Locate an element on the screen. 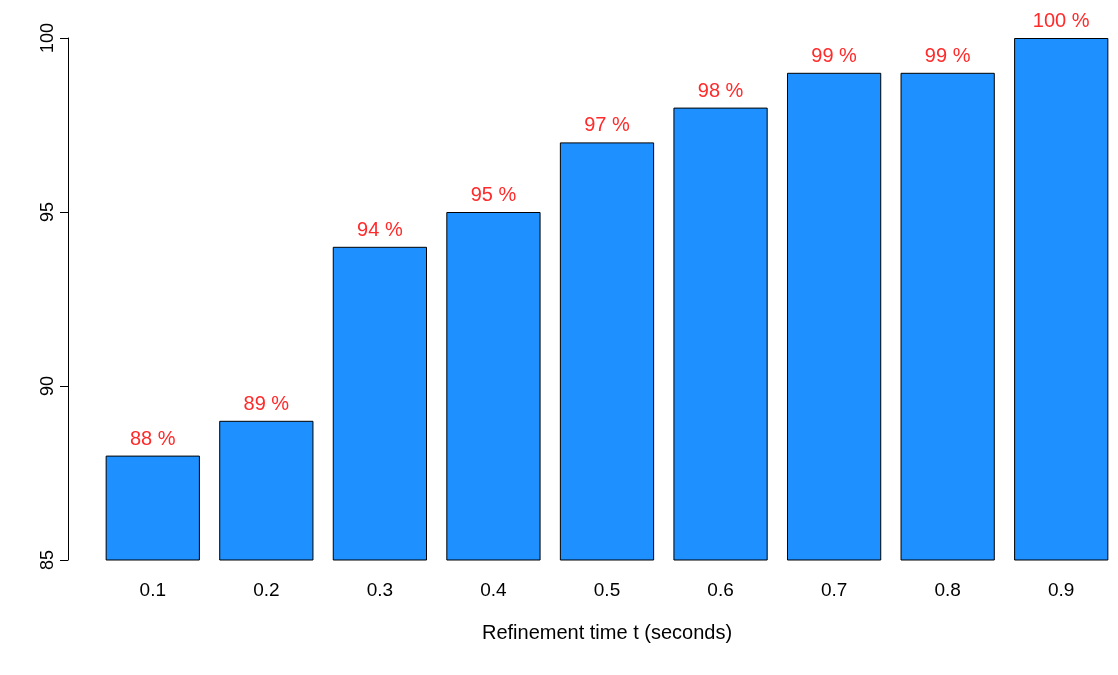 The height and width of the screenshot is (675, 1118). data-label: 95 % is located at coordinates (493, 194).